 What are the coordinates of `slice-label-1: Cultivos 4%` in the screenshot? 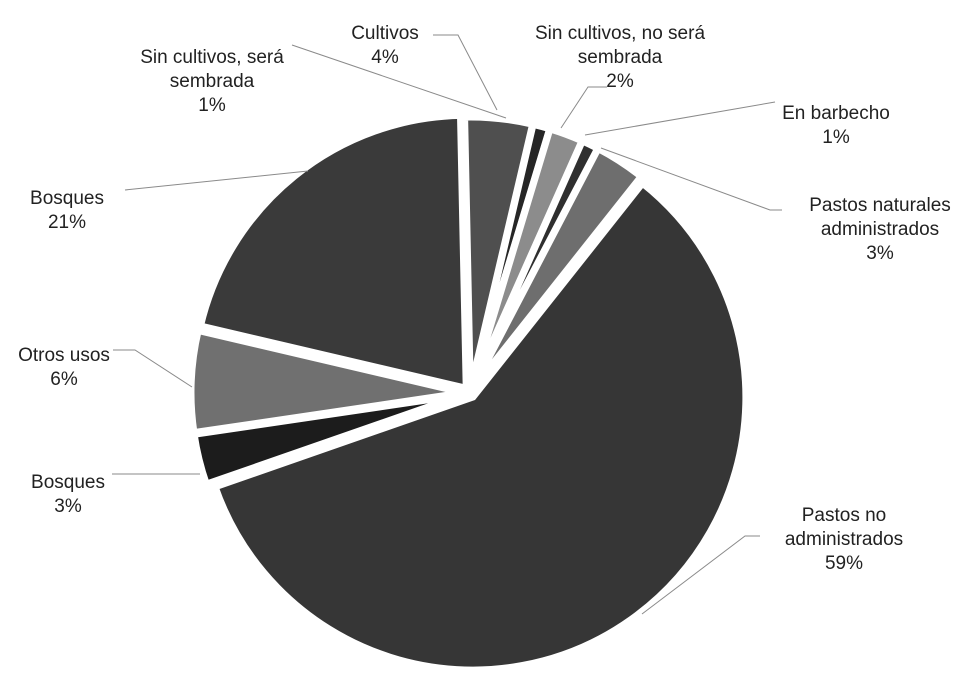 It's located at (385, 45).